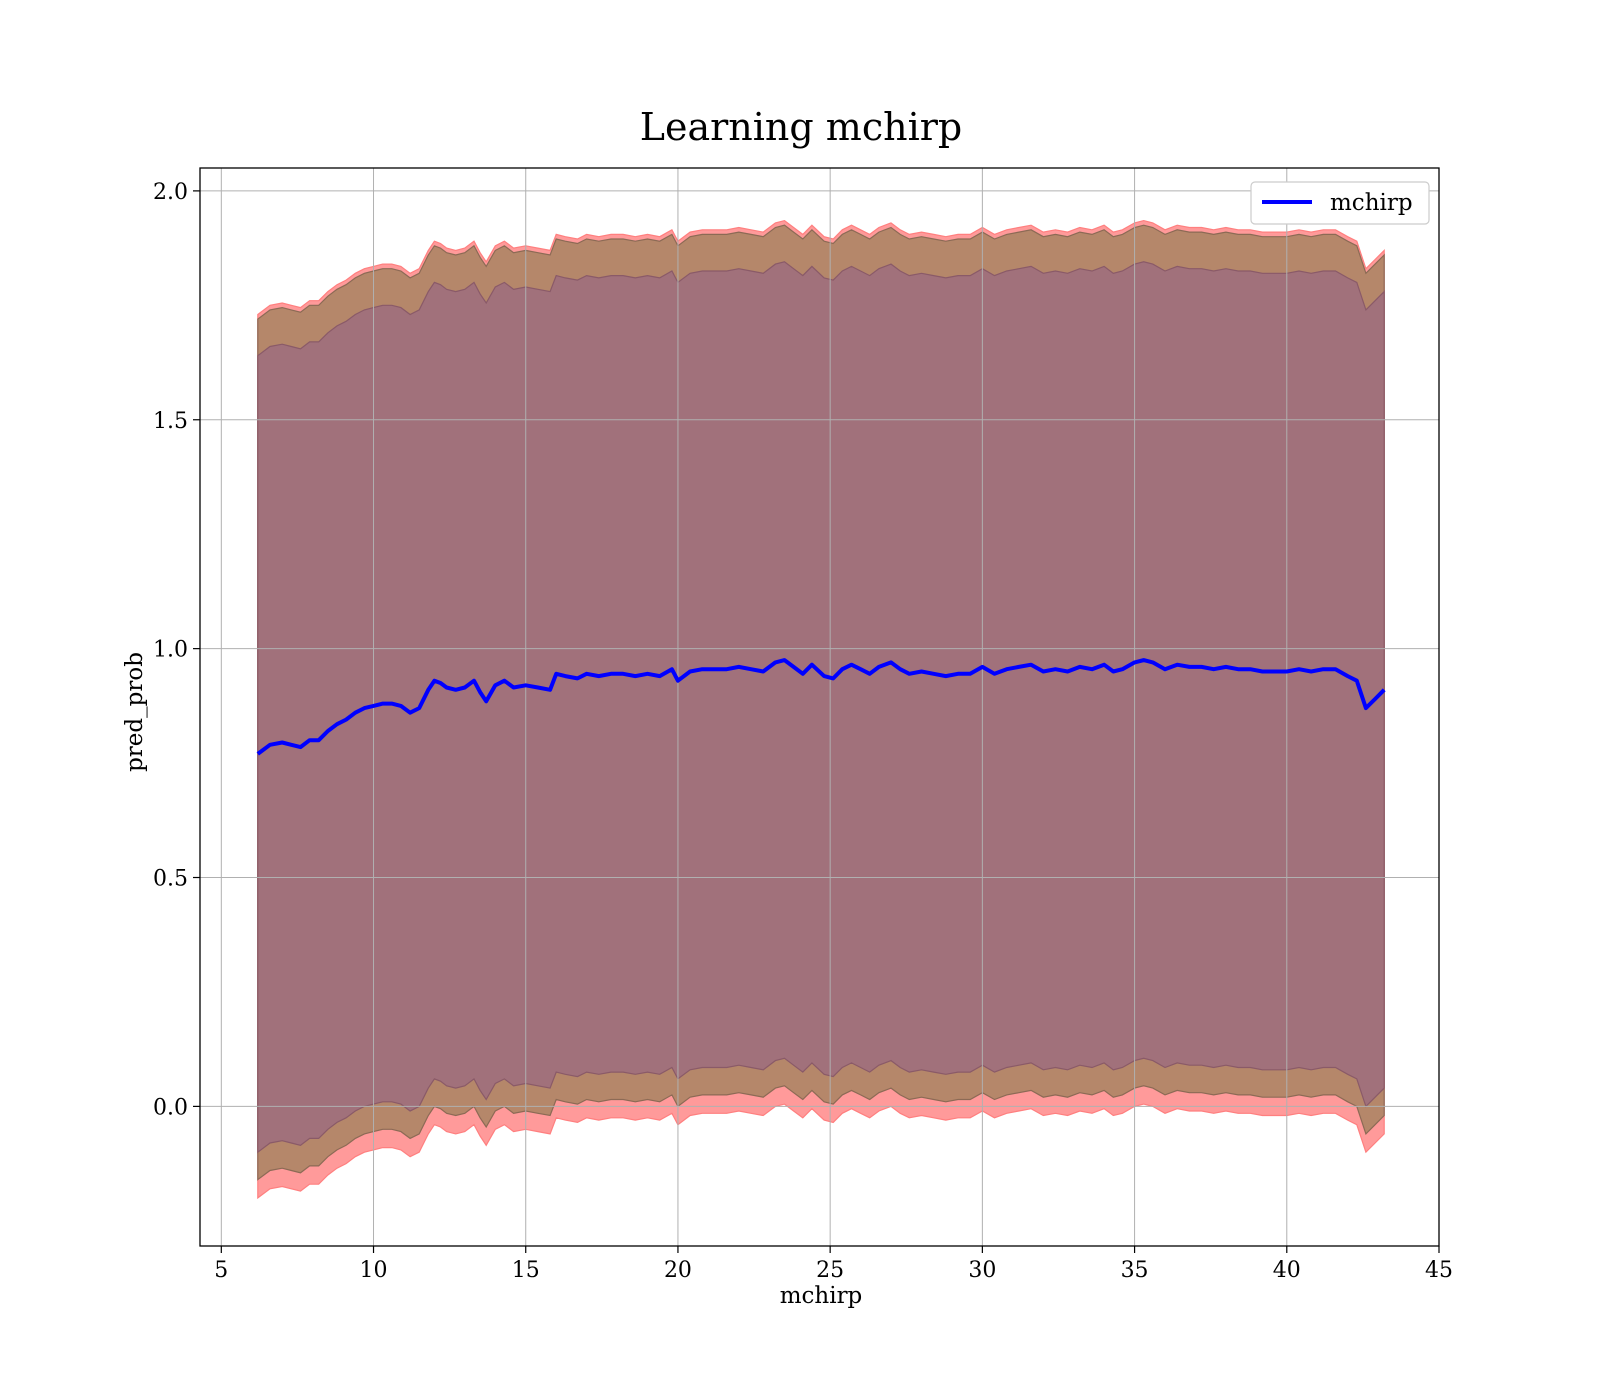 The width and height of the screenshot is (1600, 1400). Describe the element at coordinates (170, 192) in the screenshot. I see `y-tick-label: 2.0` at that location.